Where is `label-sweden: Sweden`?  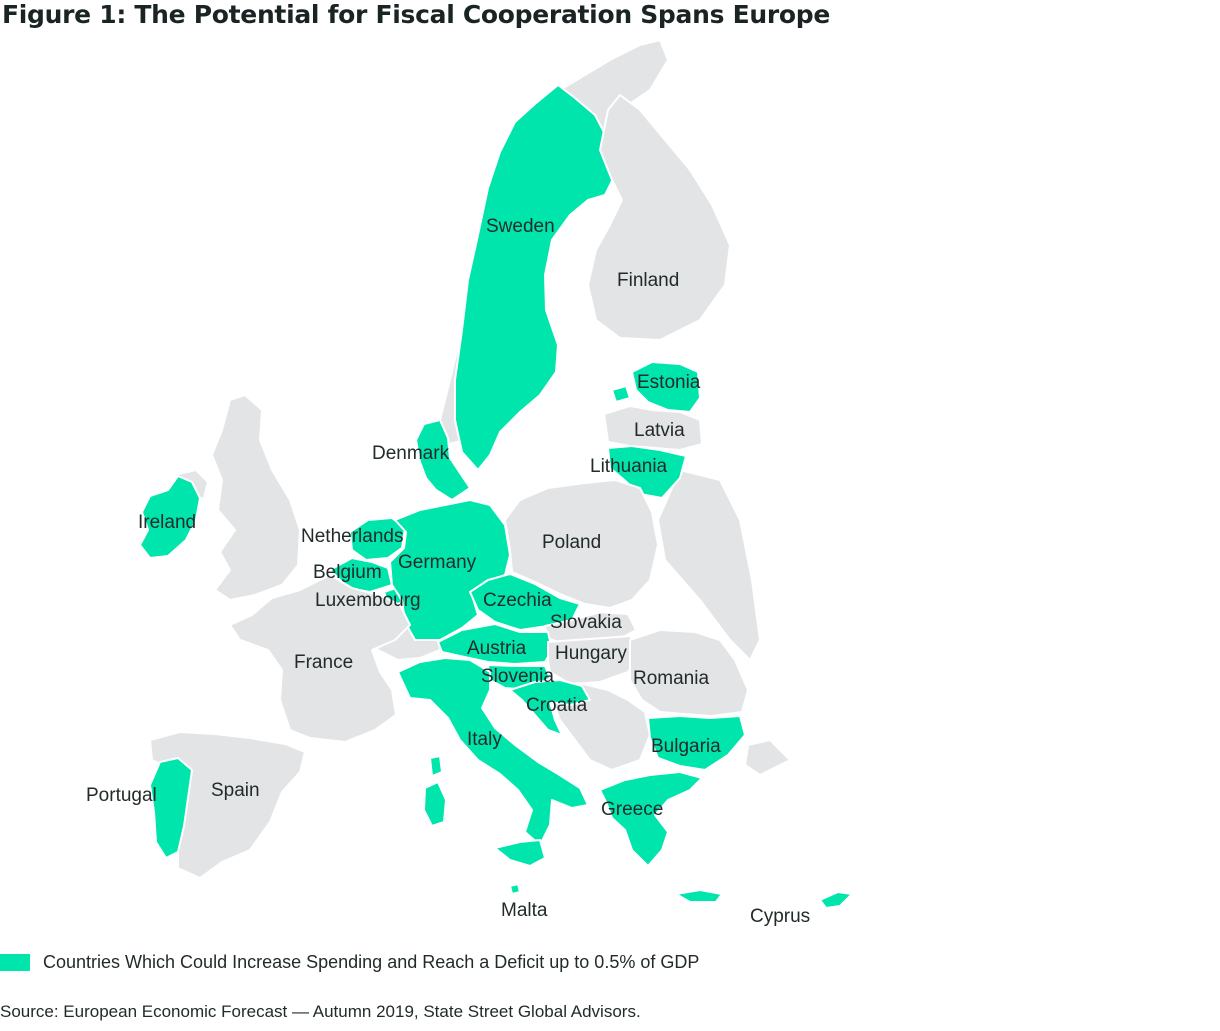
label-sweden: Sweden is located at coordinates (520, 226).